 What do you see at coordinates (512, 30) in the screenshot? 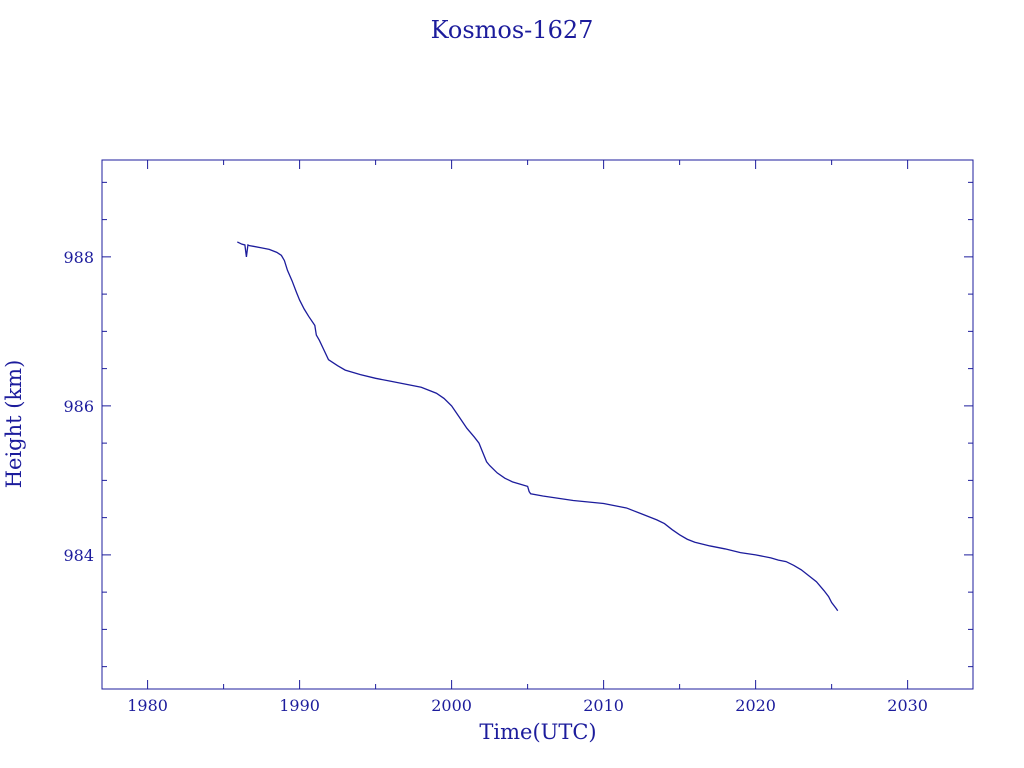
I see `chart-title: Kosmos-1627` at bounding box center [512, 30].